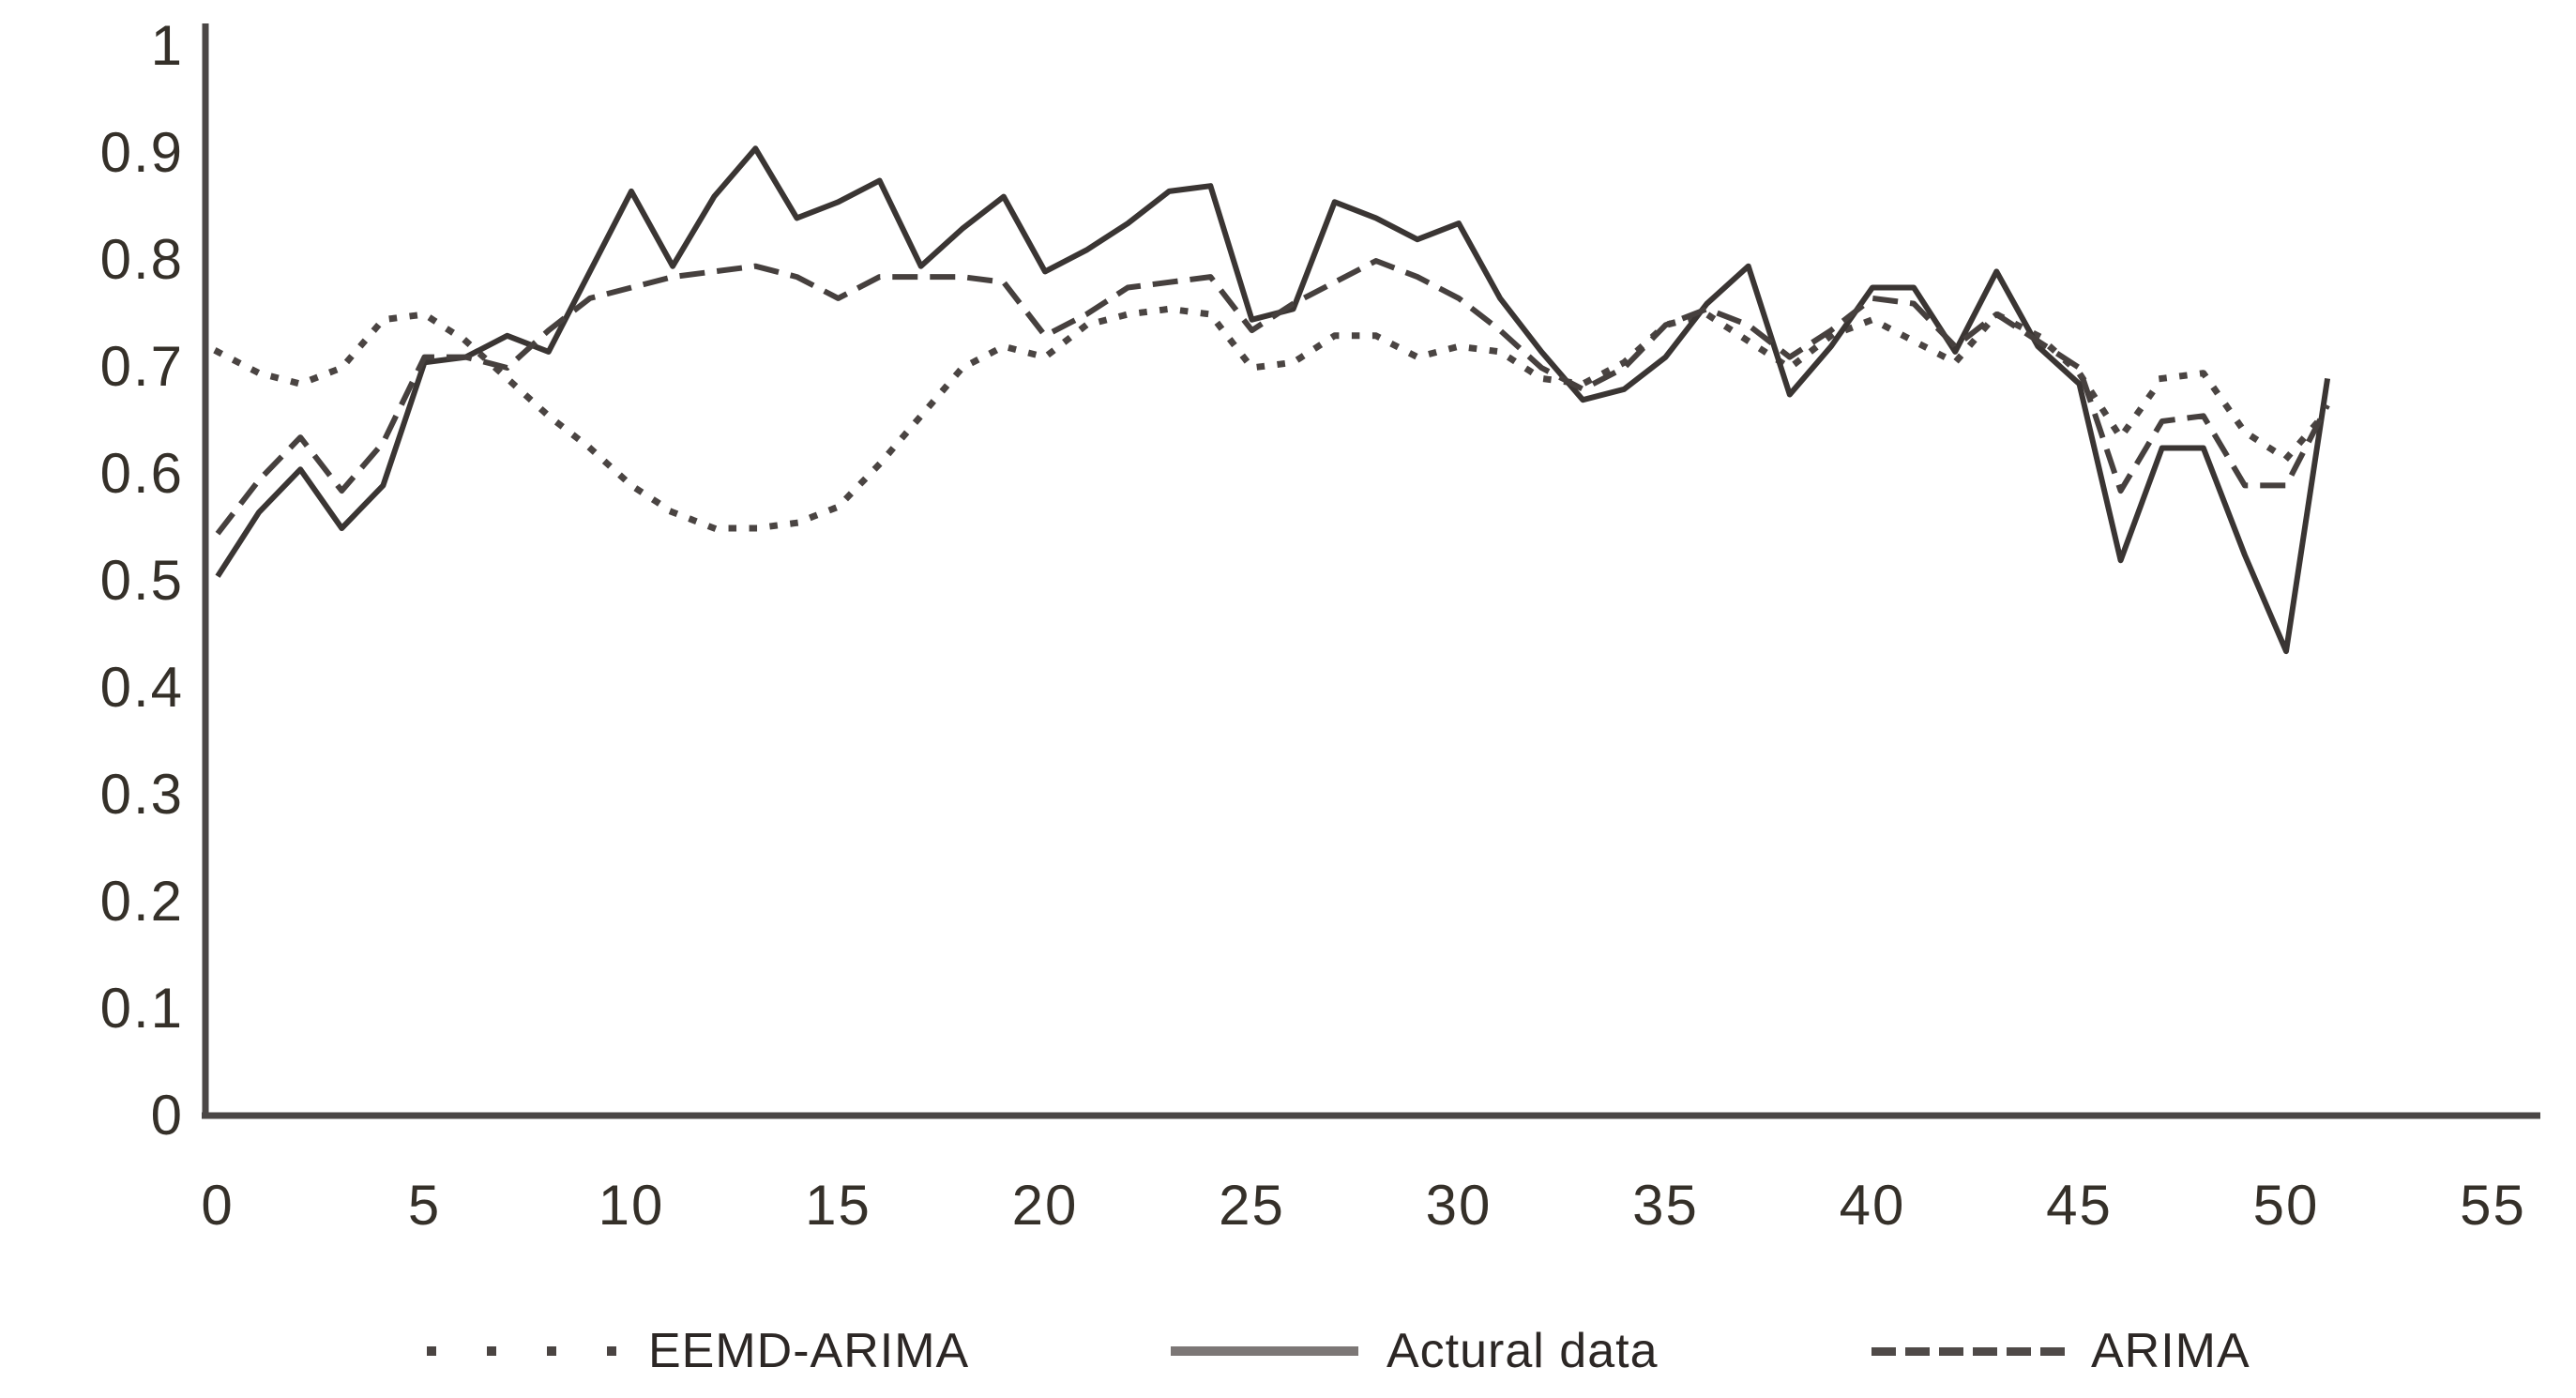 This screenshot has width=2576, height=1398. I want to click on y-axis-tick-label: 0.1, so click(142, 1008).